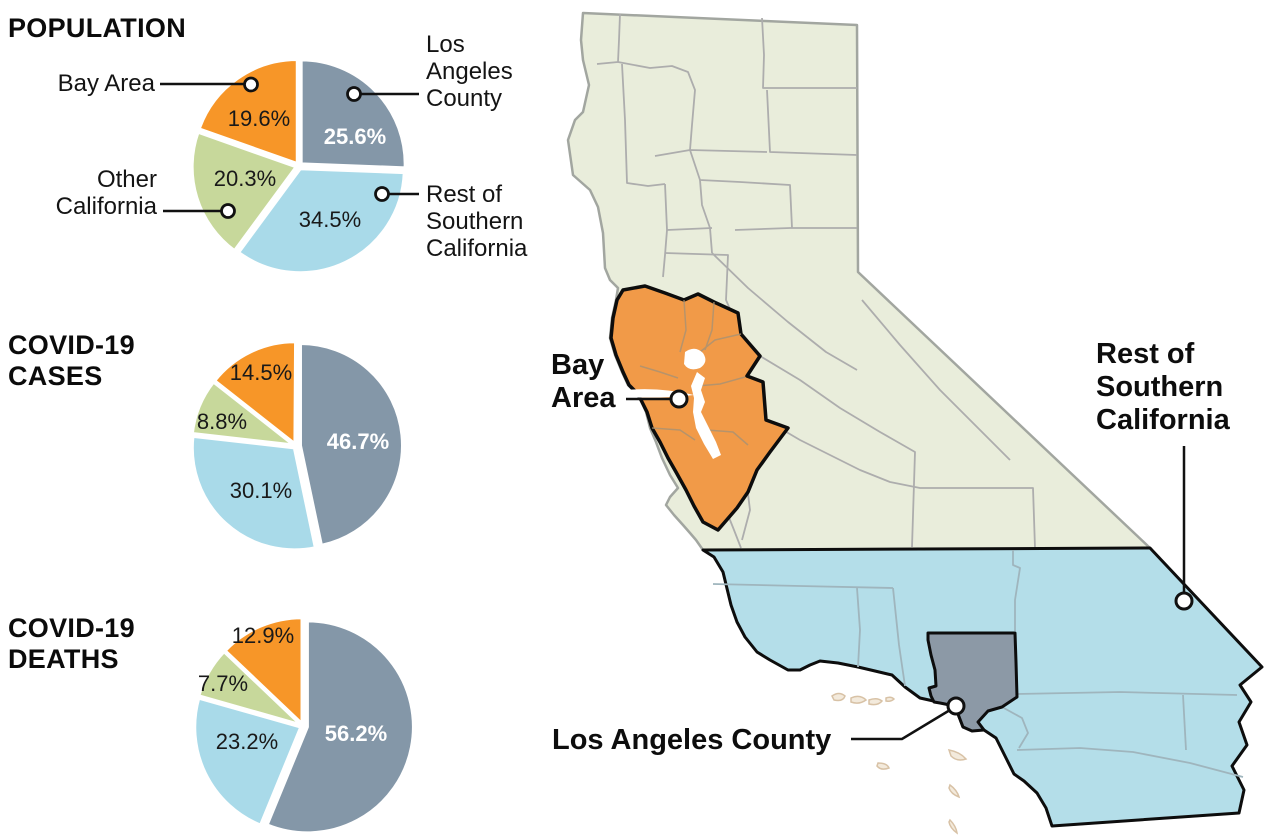 This screenshot has height=839, width=1277. Describe the element at coordinates (1184, 601) in the screenshot. I see `marker-map-rest-socal` at that location.